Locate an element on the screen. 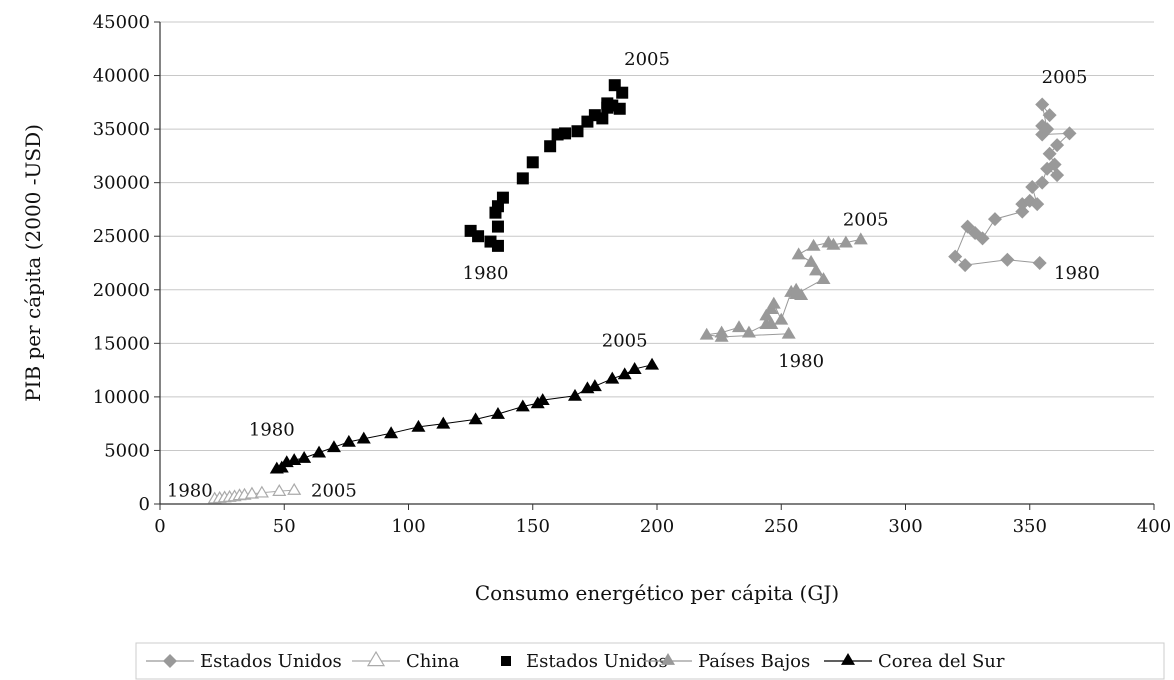 The height and width of the screenshot is (680, 1174). x-tick-label: 50 is located at coordinates (284, 526).